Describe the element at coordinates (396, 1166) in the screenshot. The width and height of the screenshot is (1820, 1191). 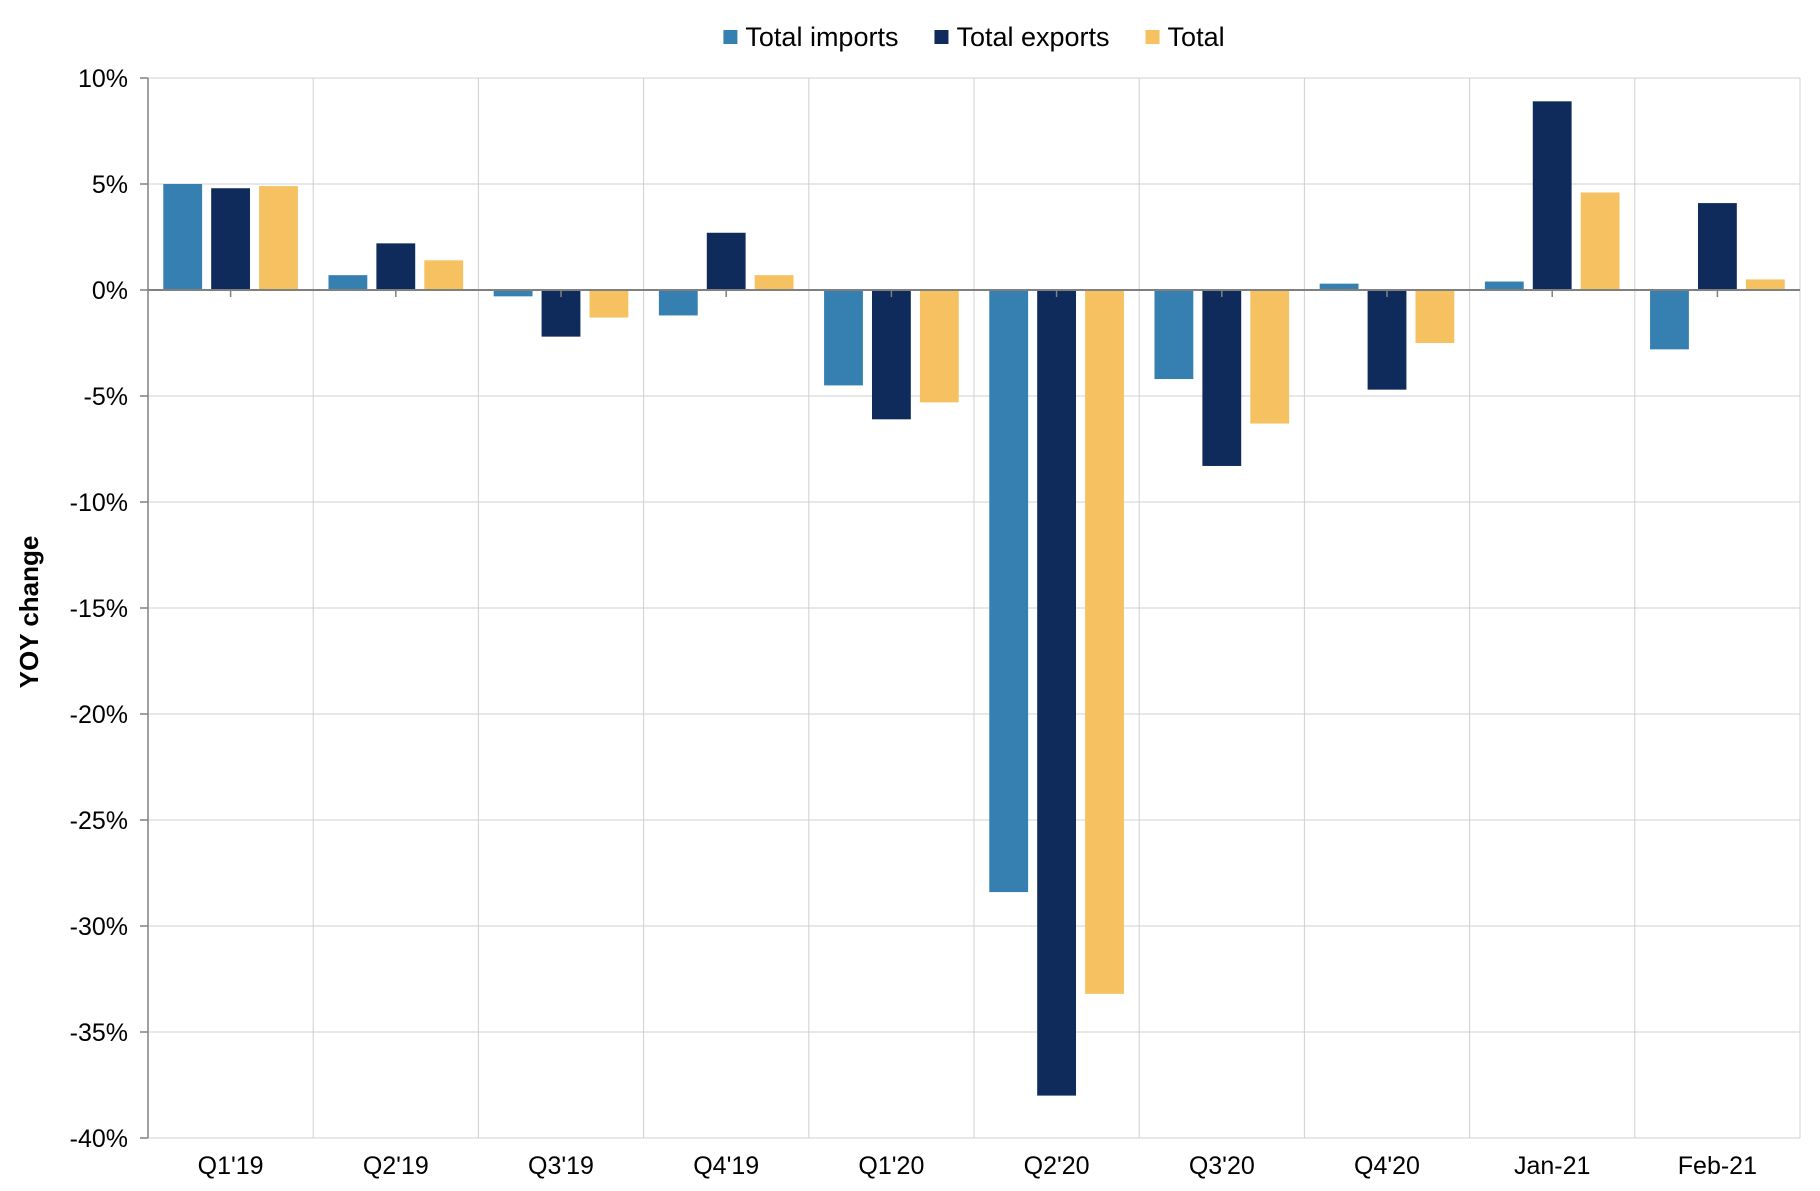
I see `x-tick-label: Q2'19` at that location.